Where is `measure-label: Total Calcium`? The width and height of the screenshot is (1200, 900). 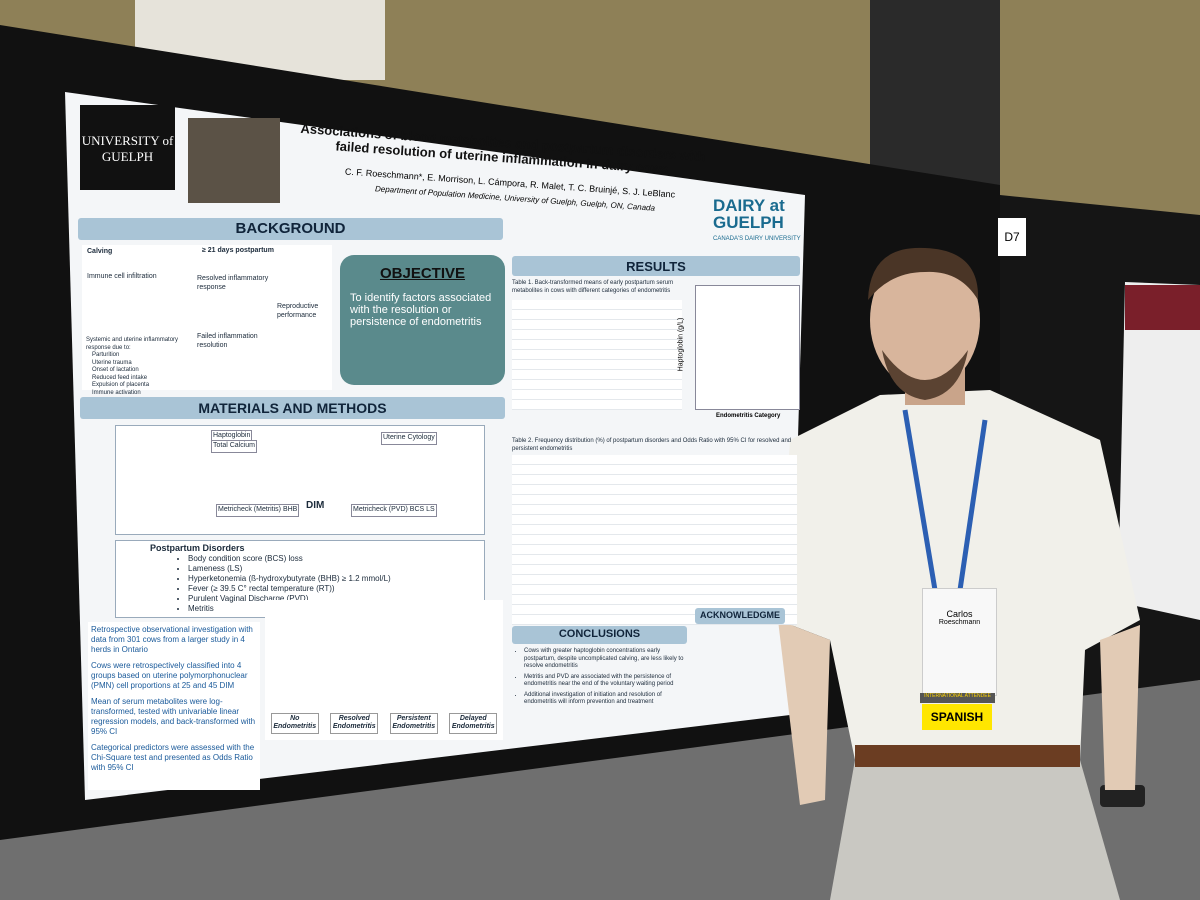
measure-label: Total Calcium is located at coordinates (234, 446).